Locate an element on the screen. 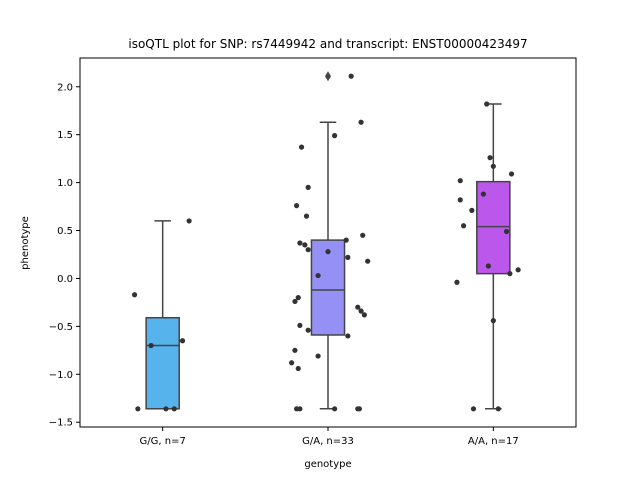 The image size is (640, 480). x-axis-label: genotype is located at coordinates (327, 464).